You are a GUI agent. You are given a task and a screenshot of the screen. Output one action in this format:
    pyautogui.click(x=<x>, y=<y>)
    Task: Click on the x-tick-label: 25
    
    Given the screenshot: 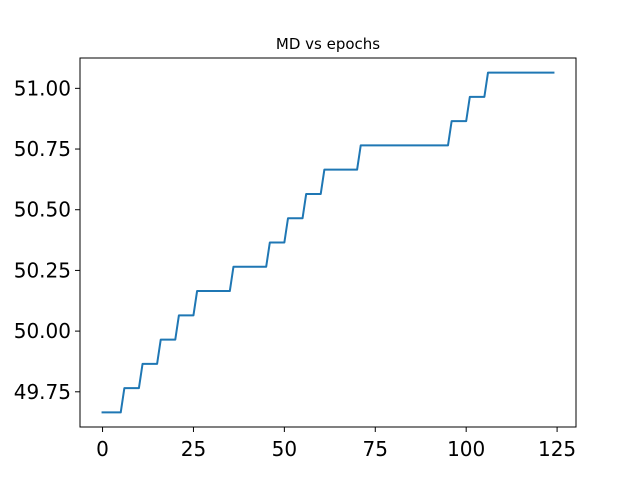 What is the action you would take?
    pyautogui.click(x=193, y=449)
    